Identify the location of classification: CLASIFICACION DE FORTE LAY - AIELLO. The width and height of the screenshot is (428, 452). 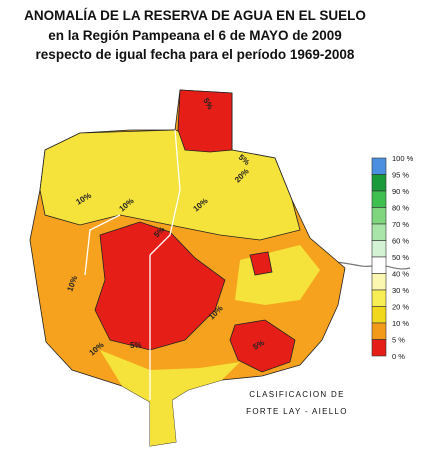
(297, 403).